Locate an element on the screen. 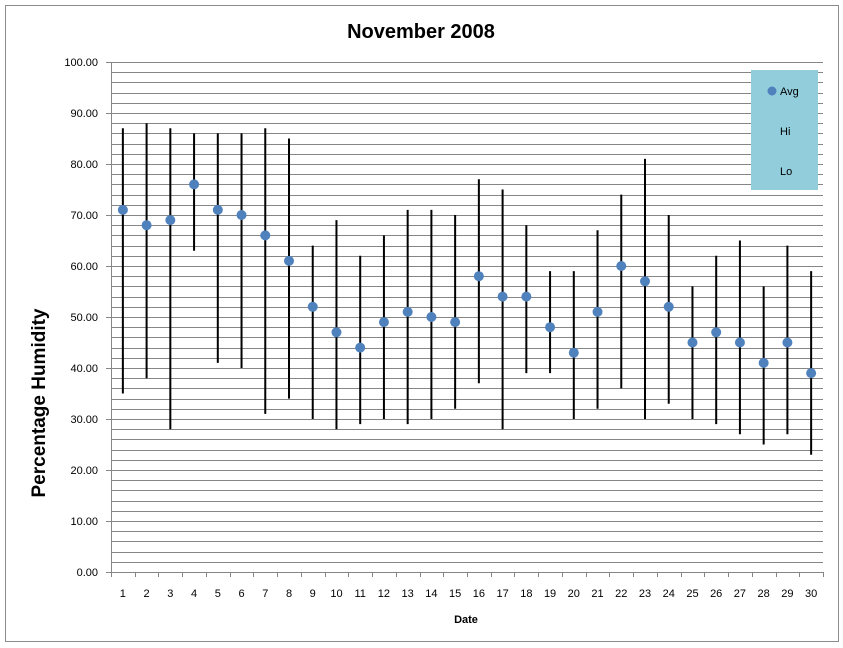 Image resolution: width=843 pixels, height=648 pixels. y-tick-label: 100.00 is located at coordinates (81, 63).